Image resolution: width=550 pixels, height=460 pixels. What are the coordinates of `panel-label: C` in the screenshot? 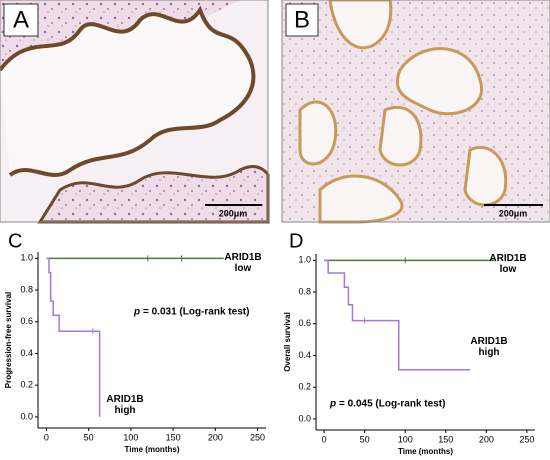 It's located at (15, 241).